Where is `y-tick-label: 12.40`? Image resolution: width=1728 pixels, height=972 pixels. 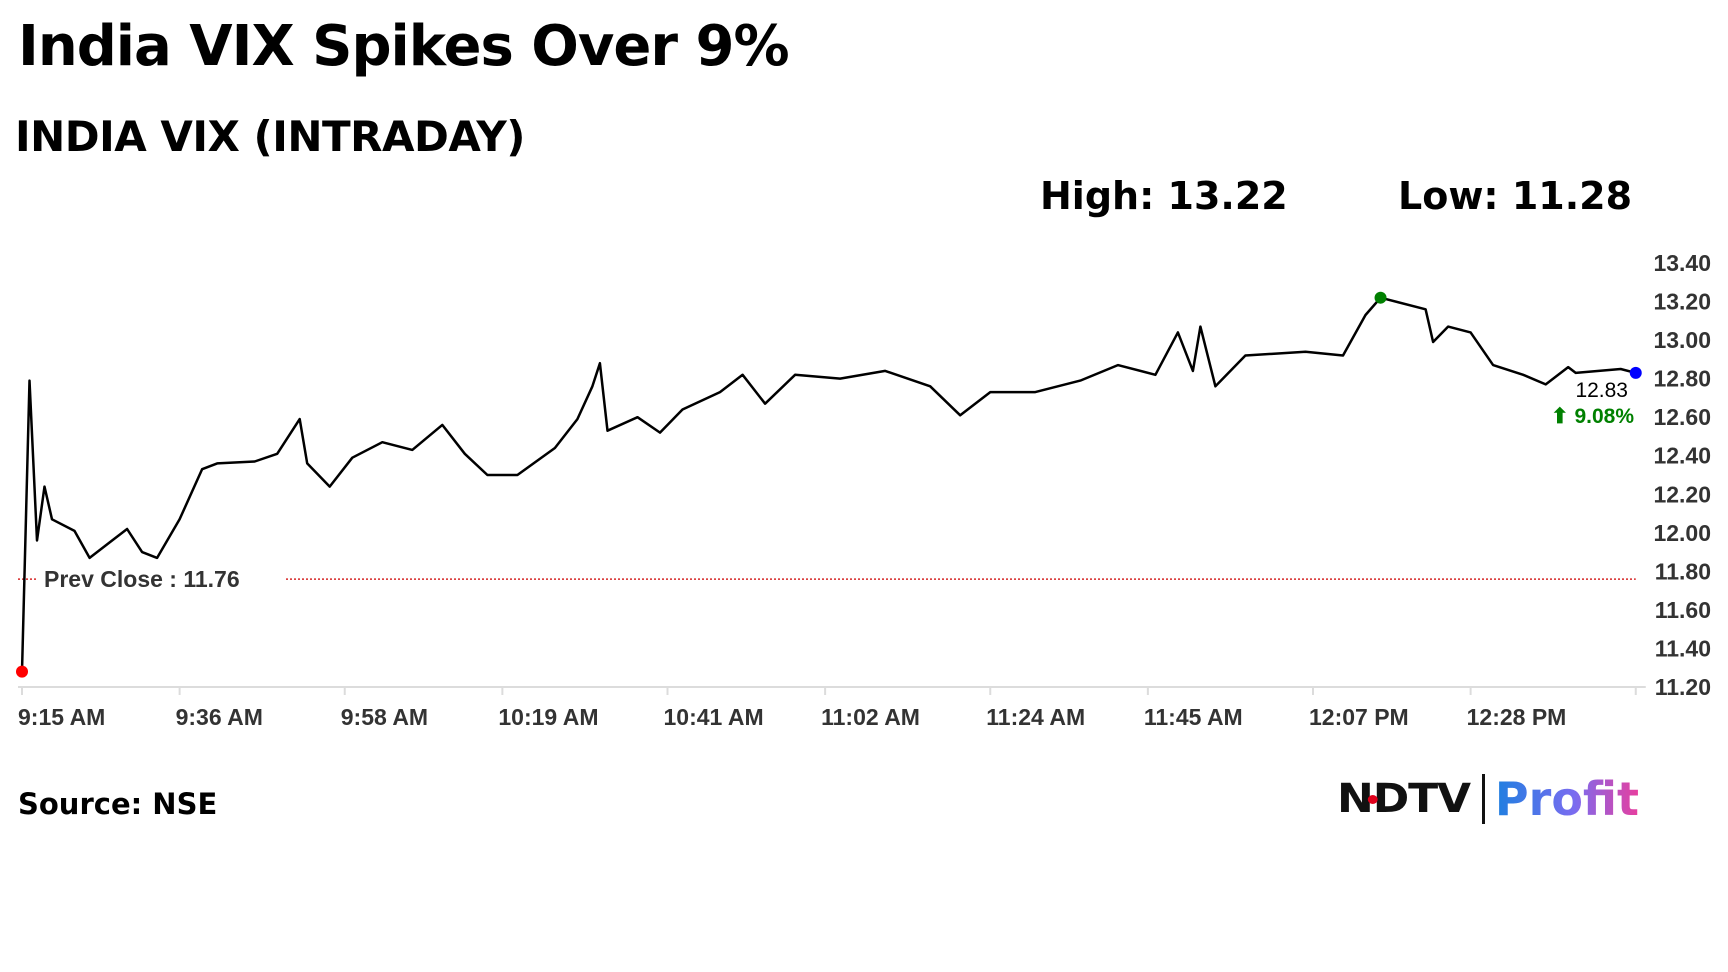 y-tick-label: 12.40 is located at coordinates (1682, 456).